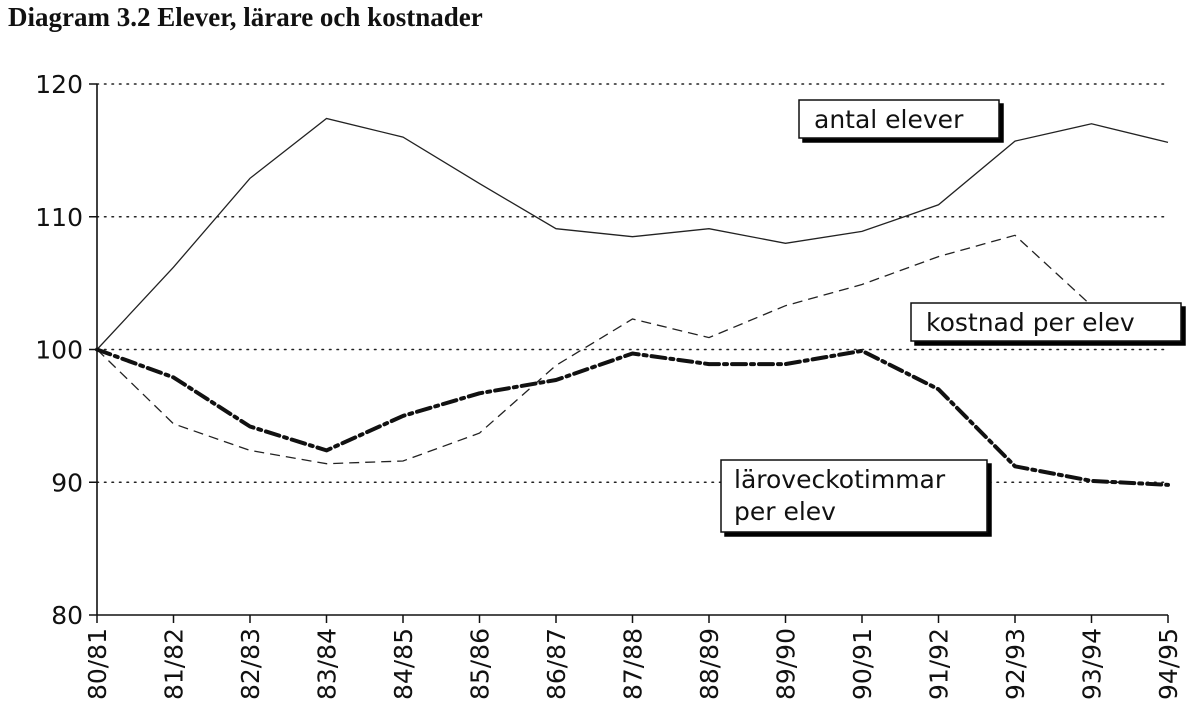 This screenshot has height=720, width=1191. Describe the element at coordinates (840, 479) in the screenshot. I see `label-laroveckotimmar-line1: läroveckotimmar` at that location.